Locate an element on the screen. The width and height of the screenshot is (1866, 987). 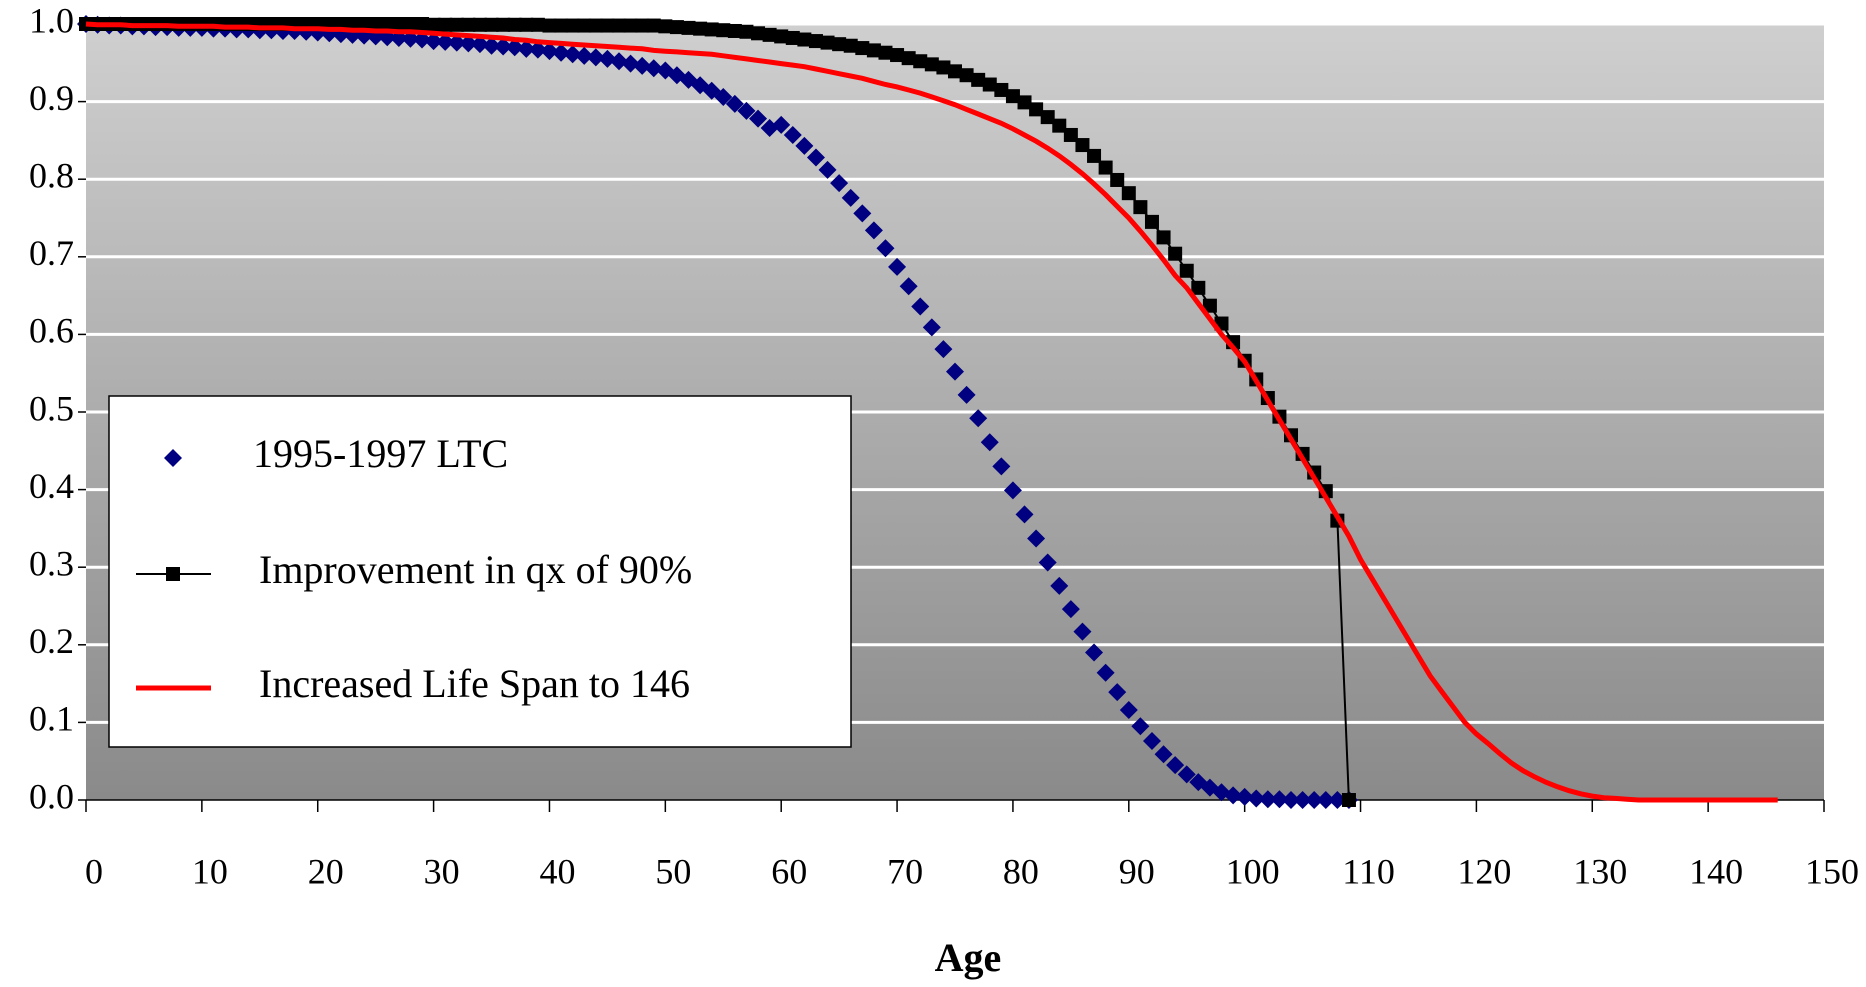
legend-label: Improvement in qx of 90% is located at coordinates (475, 569).